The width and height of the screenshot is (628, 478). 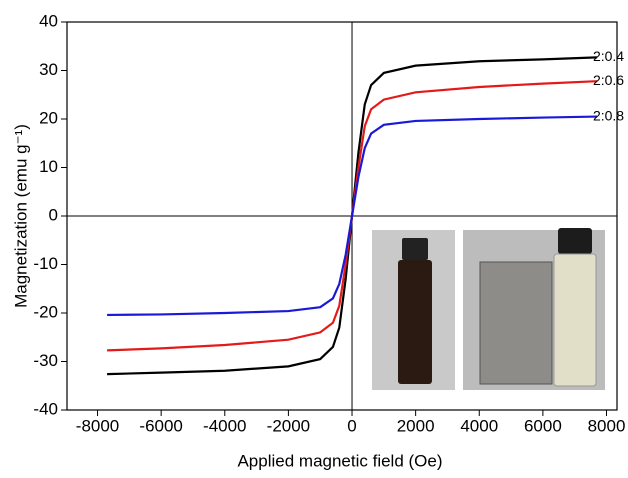 What do you see at coordinates (160, 425) in the screenshot?
I see `x-tick-label: -6000` at bounding box center [160, 425].